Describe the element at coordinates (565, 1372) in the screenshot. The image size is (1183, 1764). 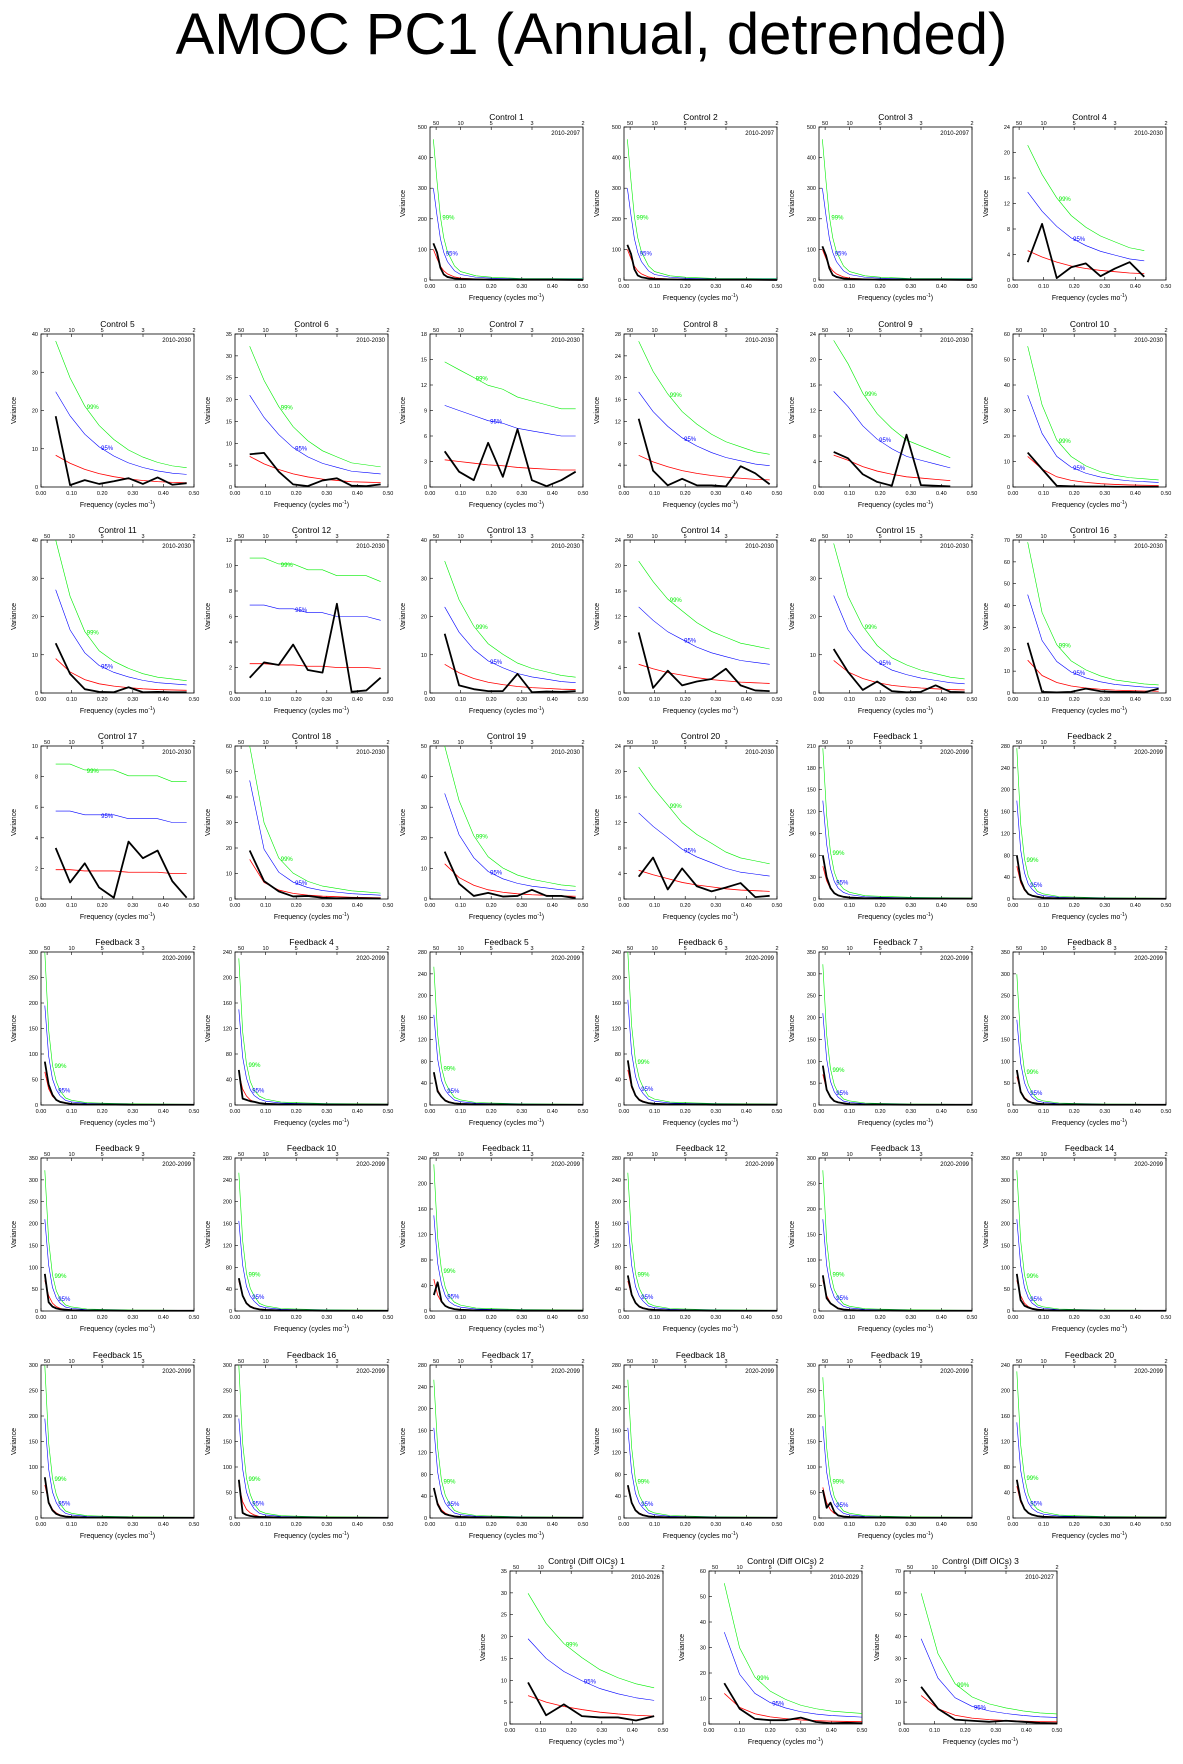
I see `year-range-label: 2020-2099` at that location.